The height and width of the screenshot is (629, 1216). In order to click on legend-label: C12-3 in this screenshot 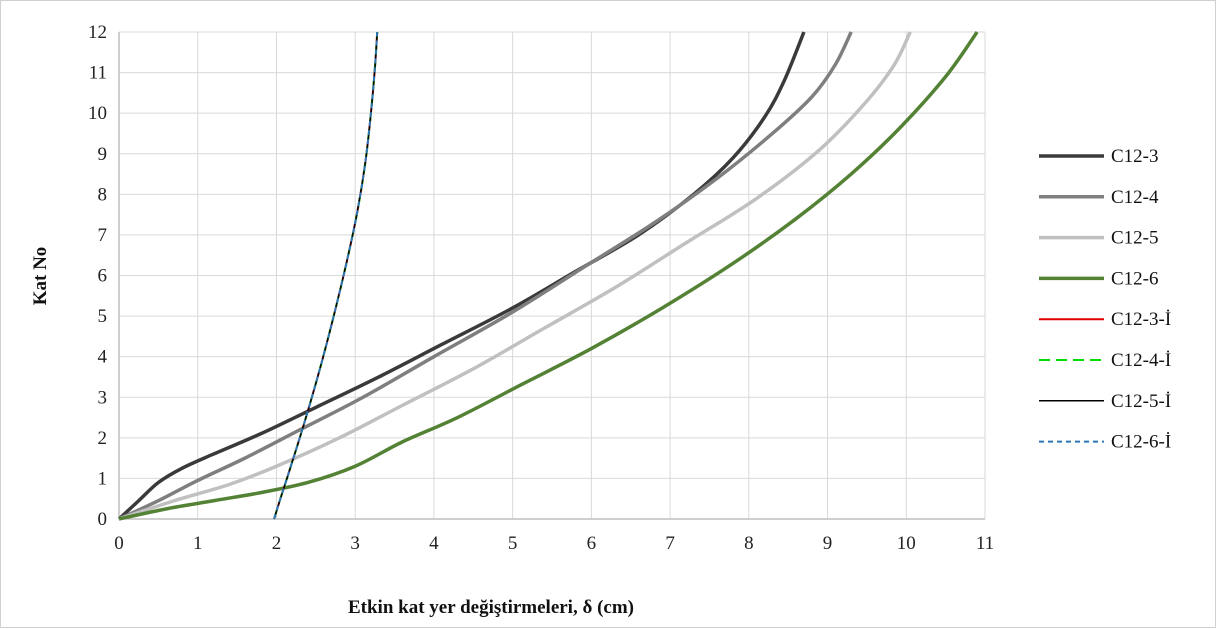, I will do `click(1135, 156)`.